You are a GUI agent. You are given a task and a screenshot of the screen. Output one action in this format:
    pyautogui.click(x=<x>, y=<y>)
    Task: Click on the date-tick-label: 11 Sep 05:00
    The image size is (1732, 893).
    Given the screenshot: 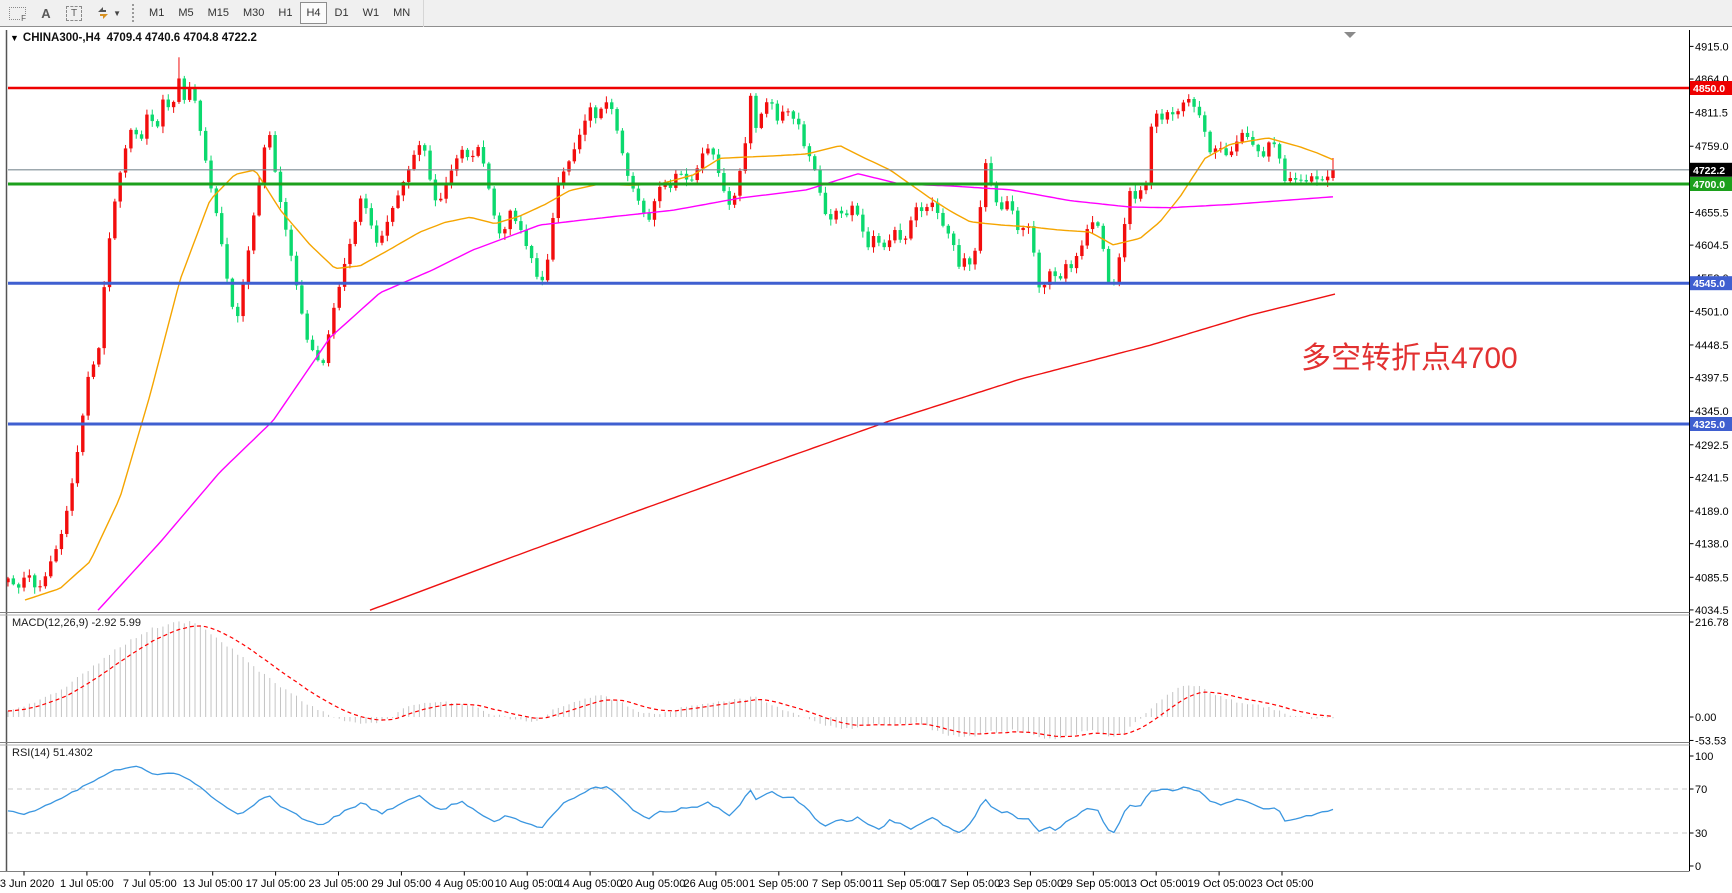 What is the action you would take?
    pyautogui.click(x=904, y=884)
    